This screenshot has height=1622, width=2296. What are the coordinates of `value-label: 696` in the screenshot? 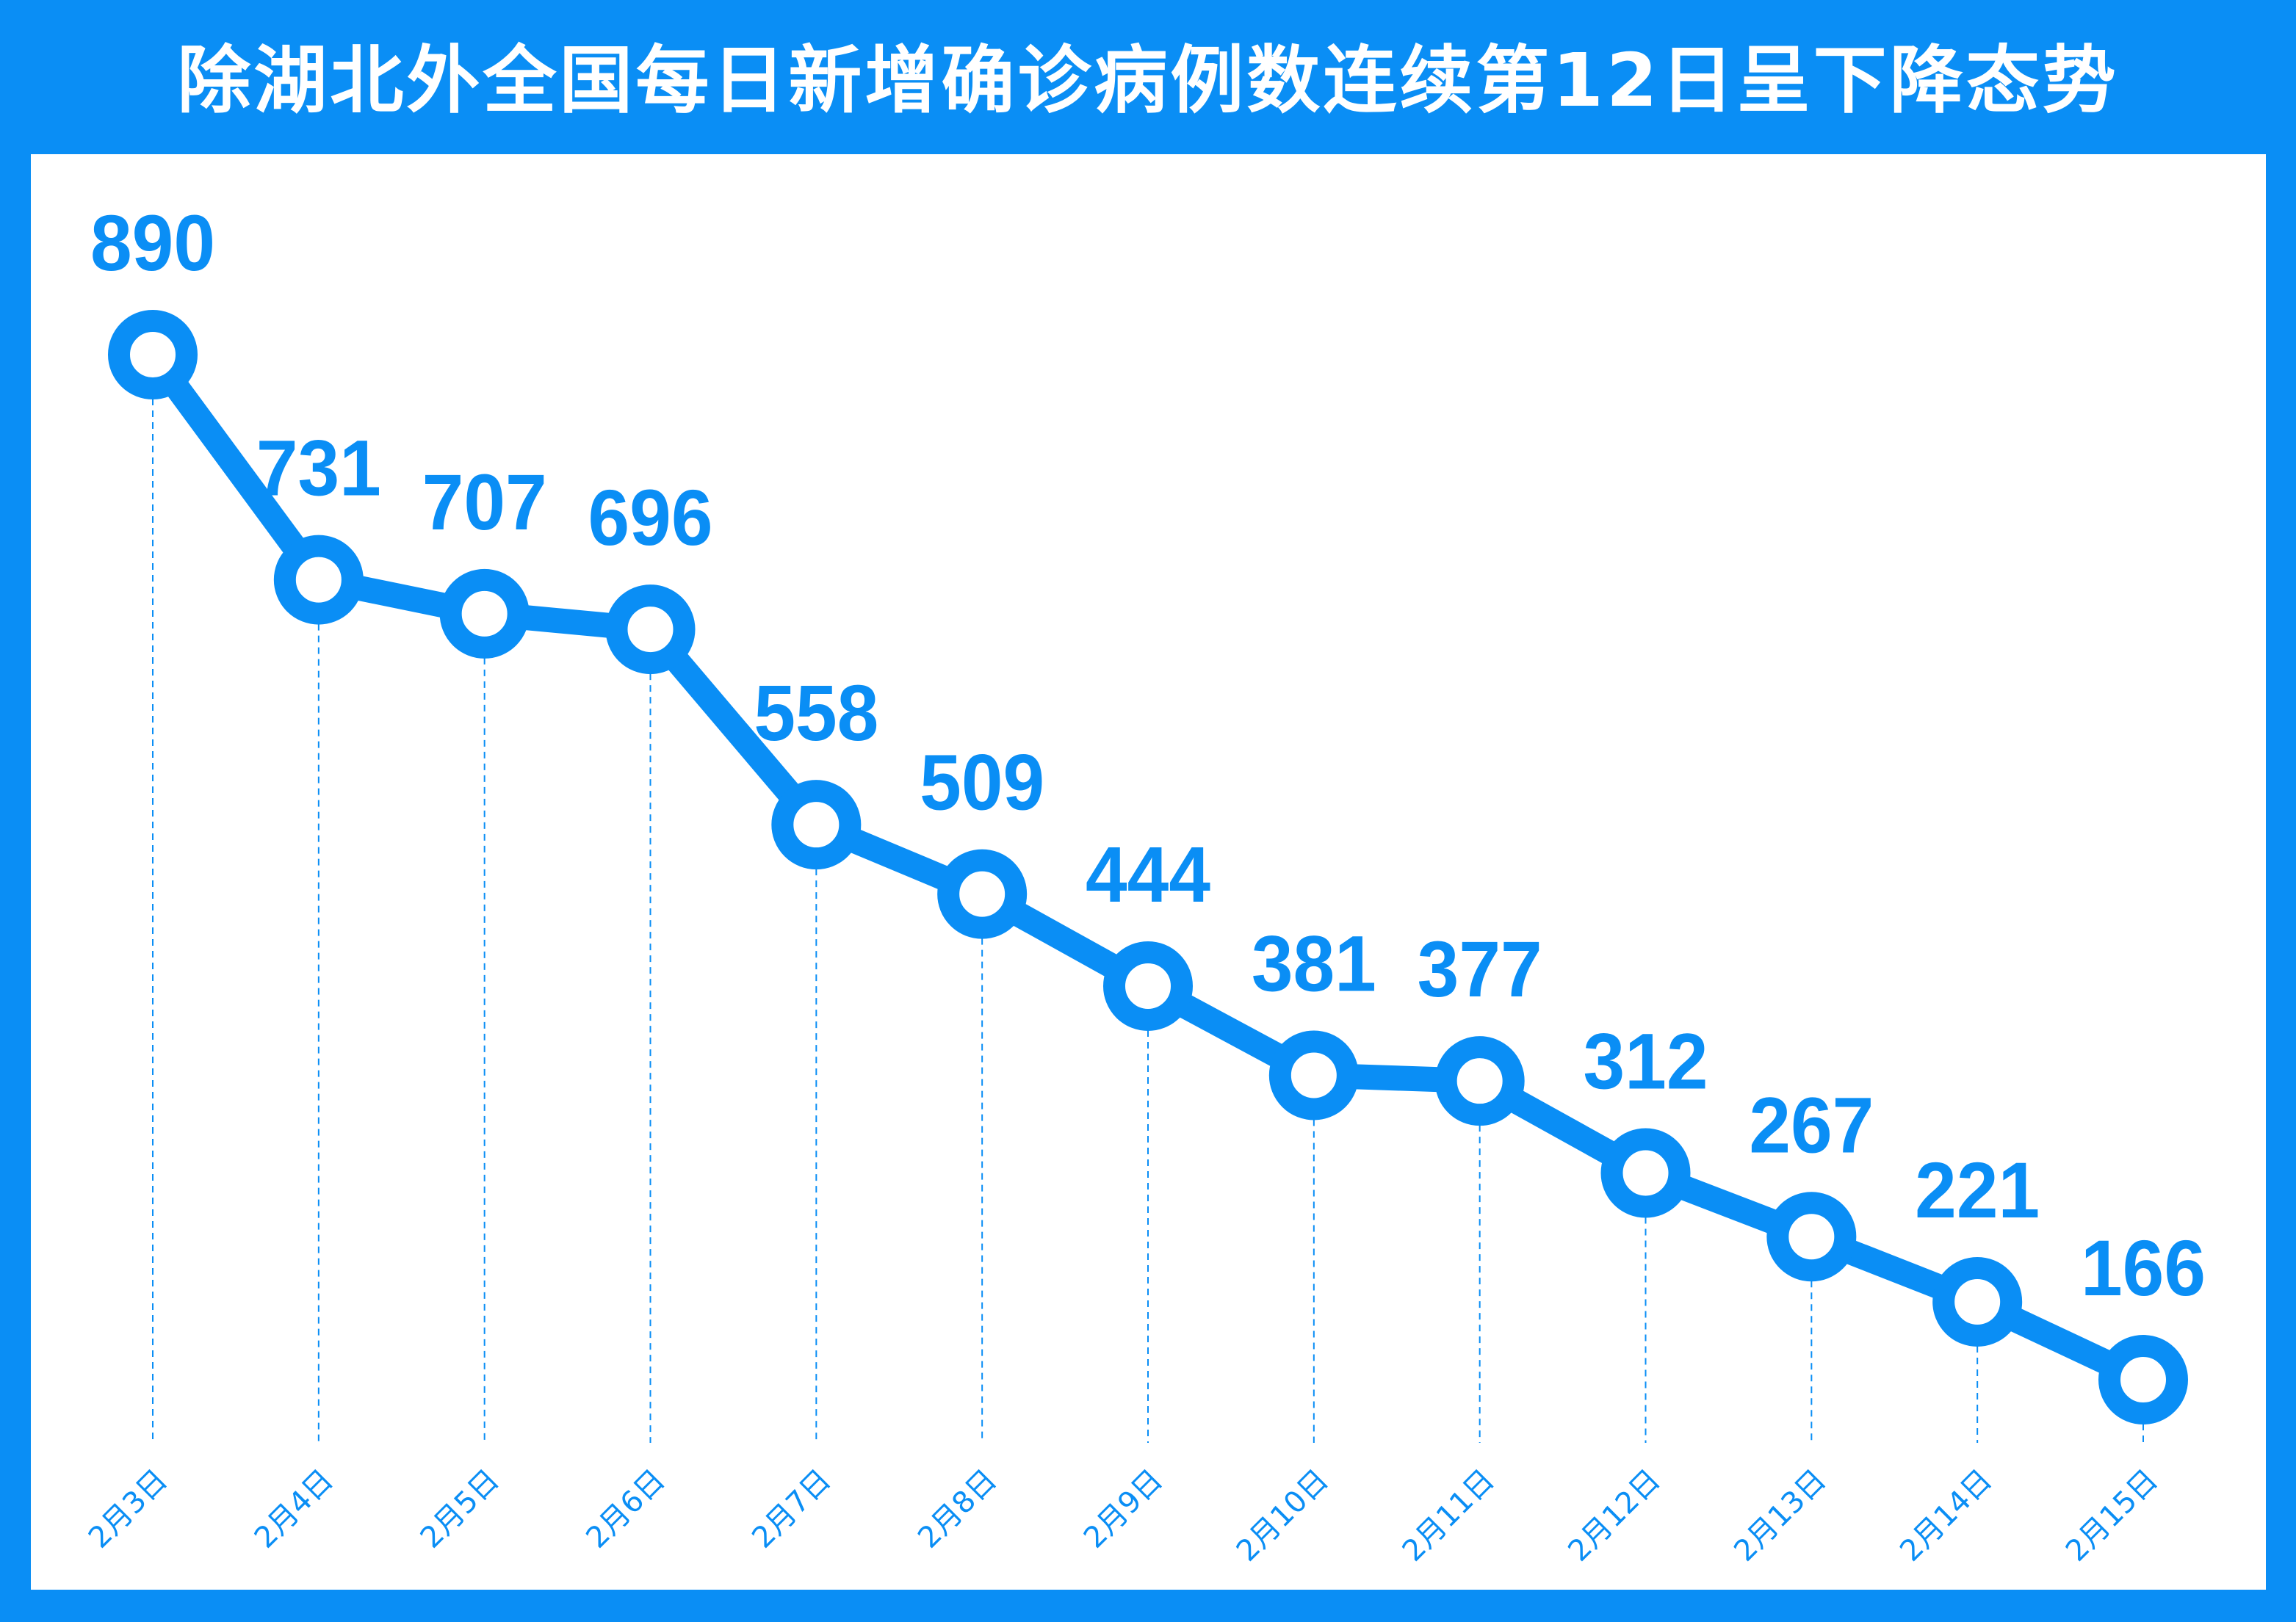 It's located at (650, 517).